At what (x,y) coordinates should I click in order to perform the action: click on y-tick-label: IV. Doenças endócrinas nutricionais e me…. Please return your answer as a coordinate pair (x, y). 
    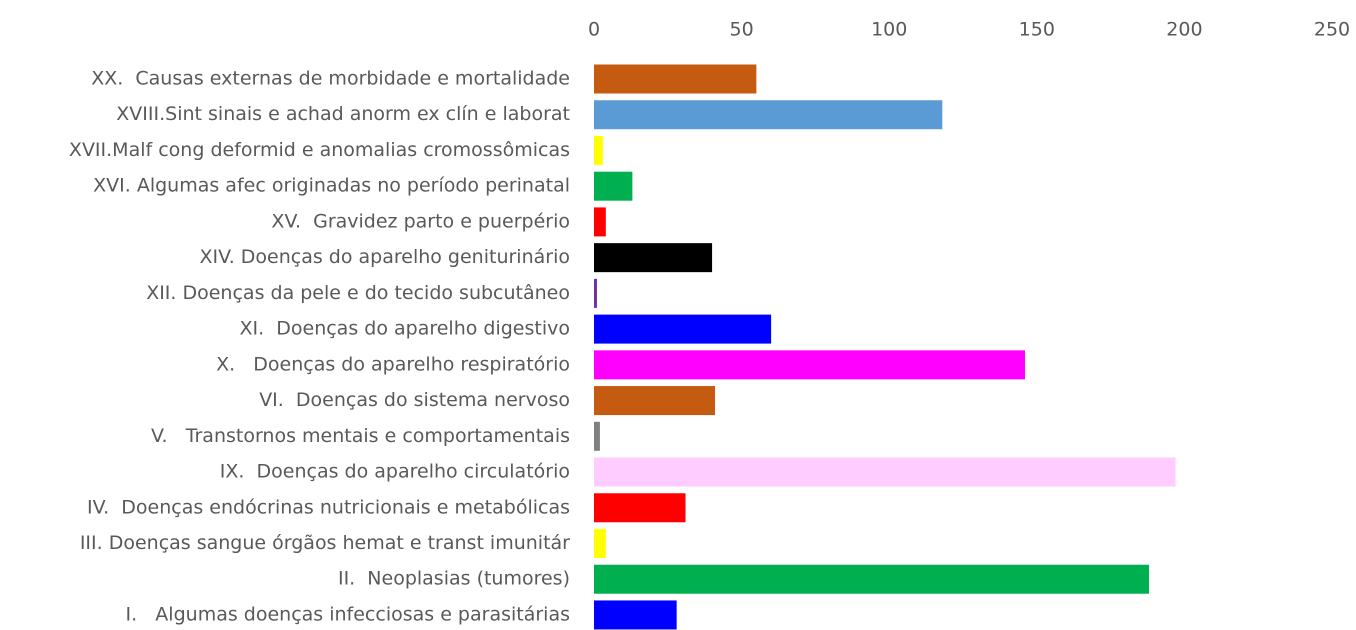
    Looking at the image, I should click on (328, 507).